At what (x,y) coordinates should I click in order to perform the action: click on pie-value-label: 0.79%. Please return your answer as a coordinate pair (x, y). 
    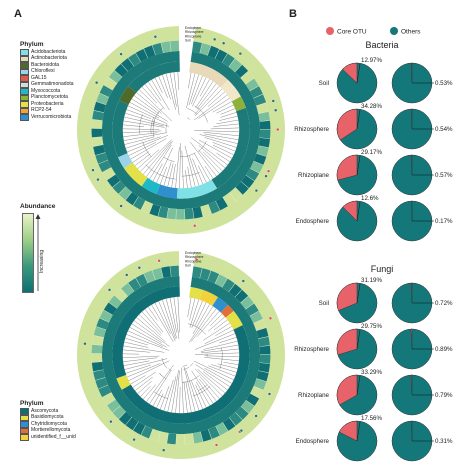
    Looking at the image, I should click on (444, 395).